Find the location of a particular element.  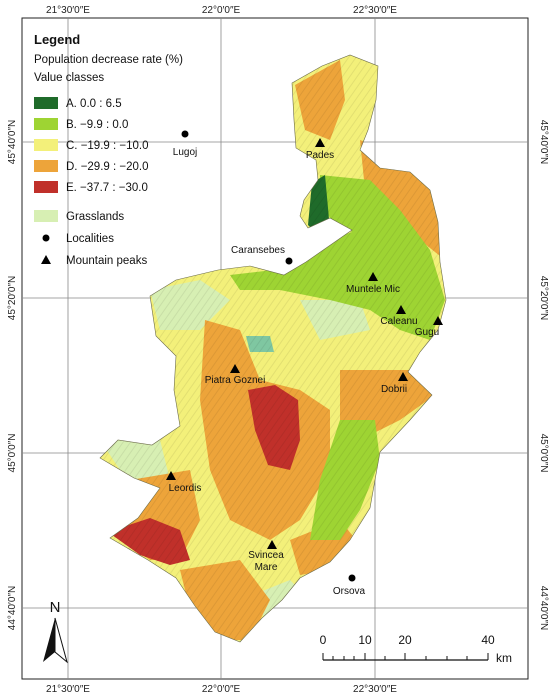

legend-class-a-label: A. 0.0 : 6.5 is located at coordinates (94, 104).